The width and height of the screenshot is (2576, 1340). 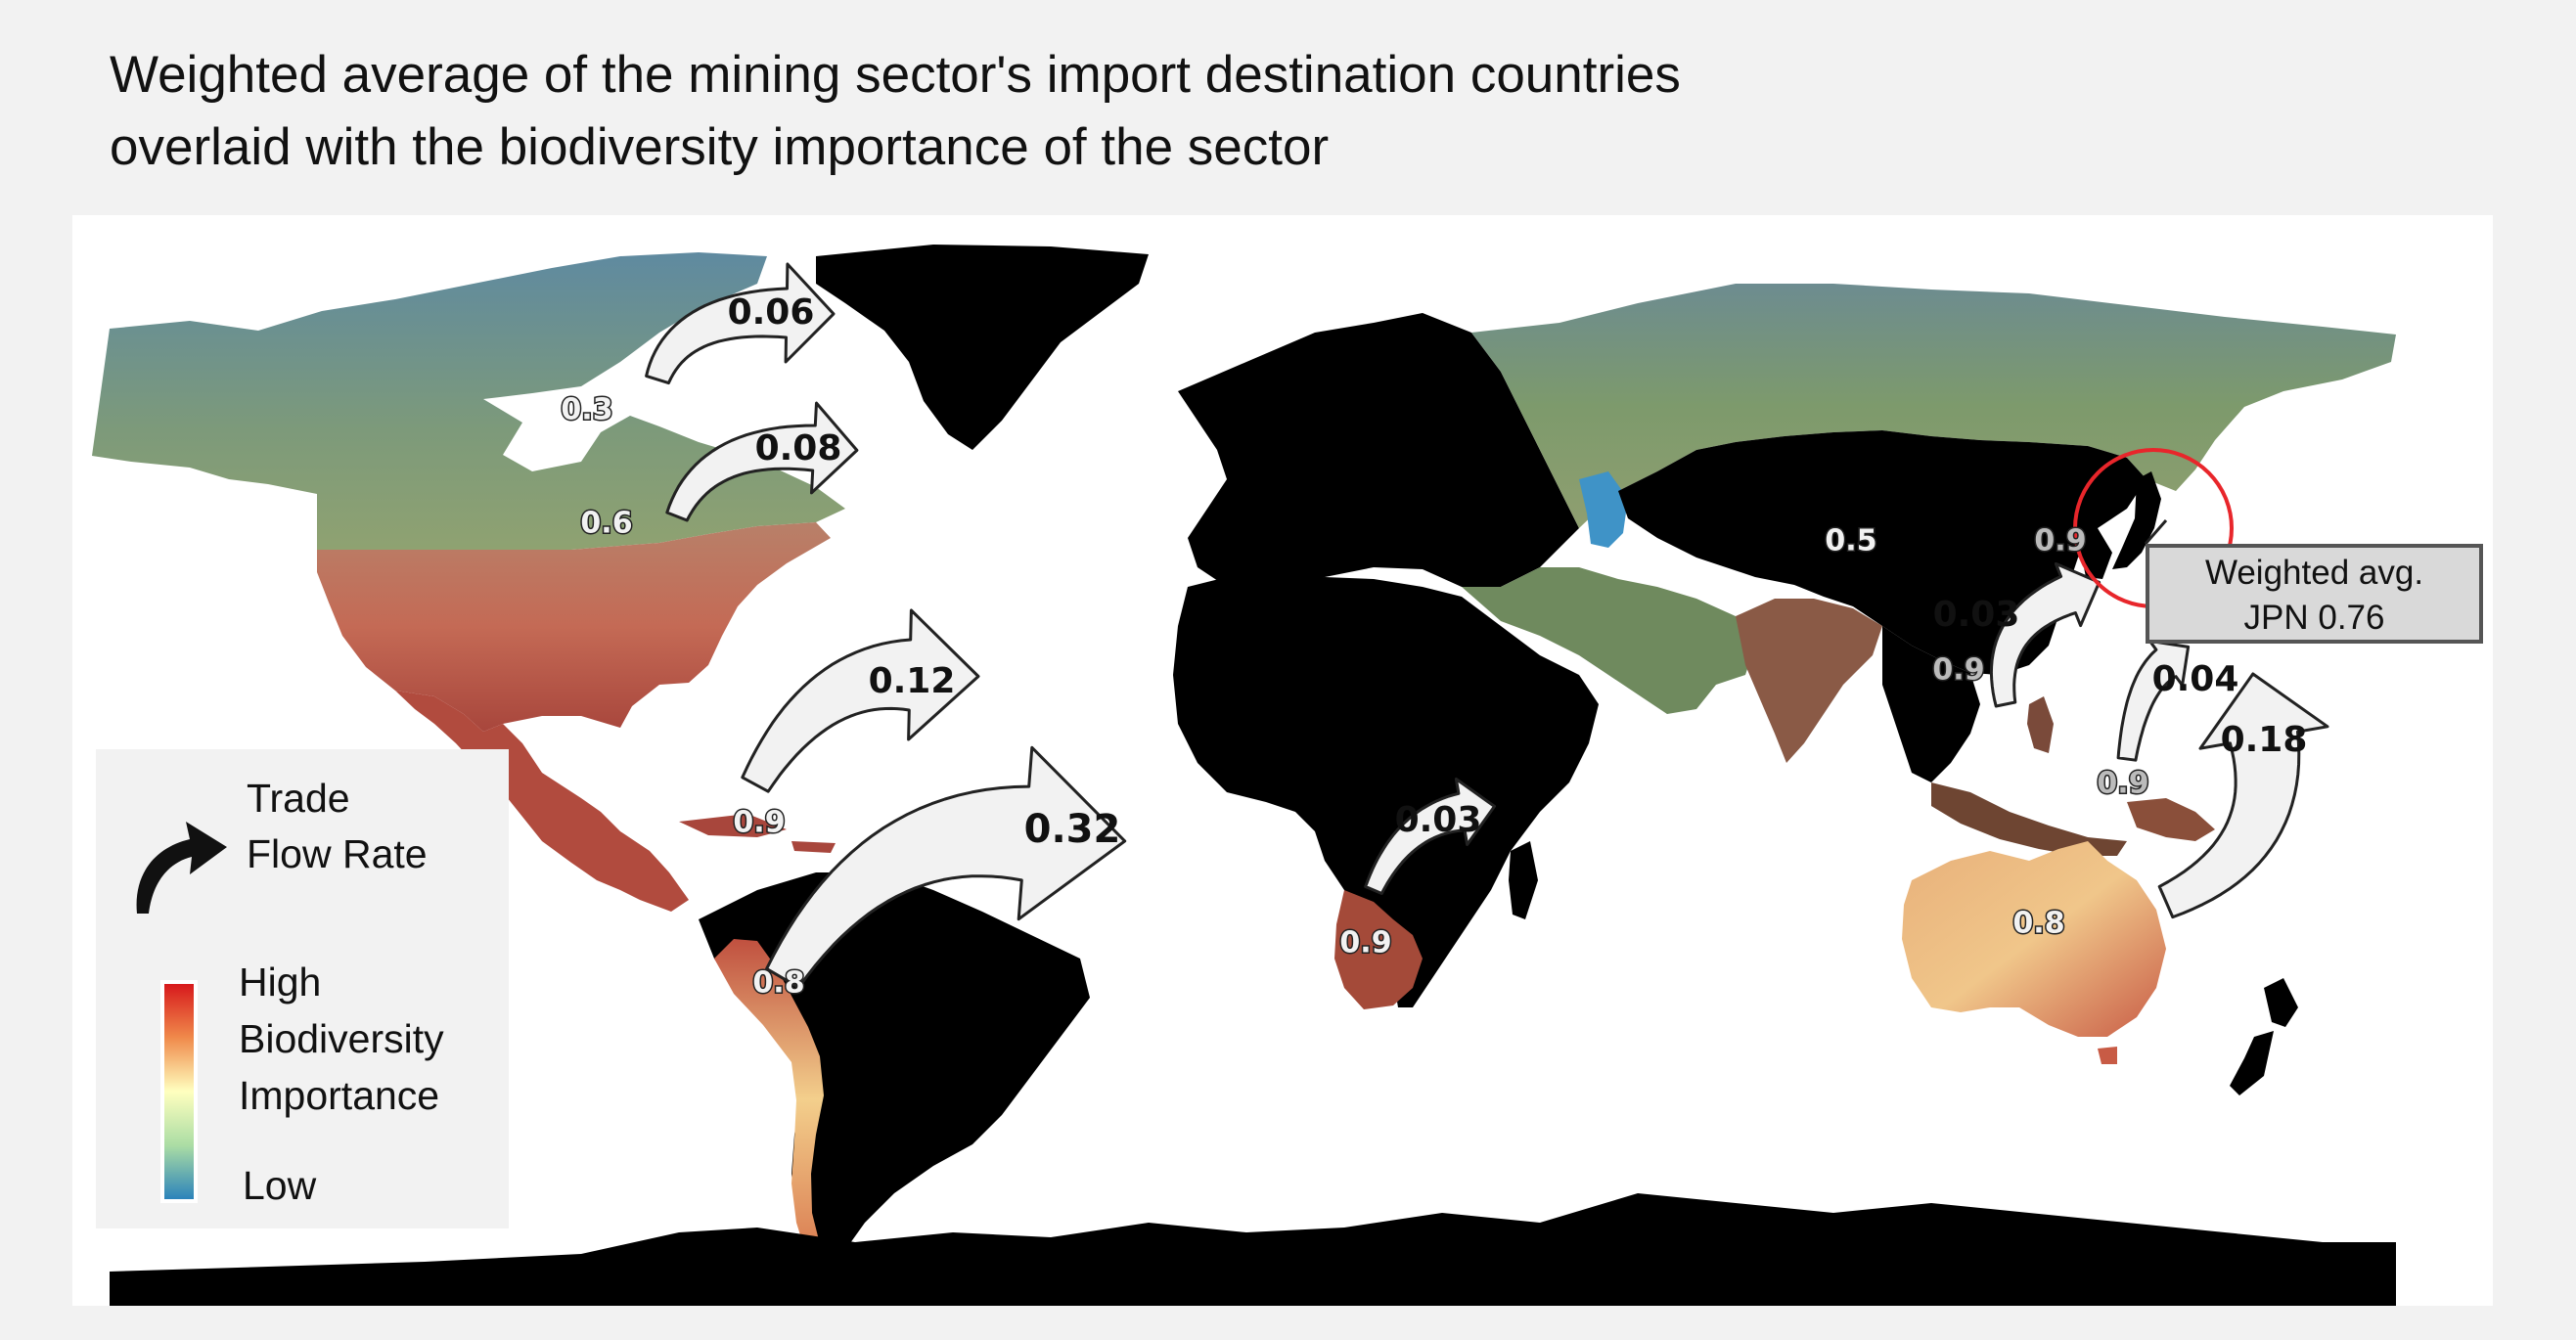 What do you see at coordinates (1931, 704) in the screenshot?
I see `southeast-asia-region` at bounding box center [1931, 704].